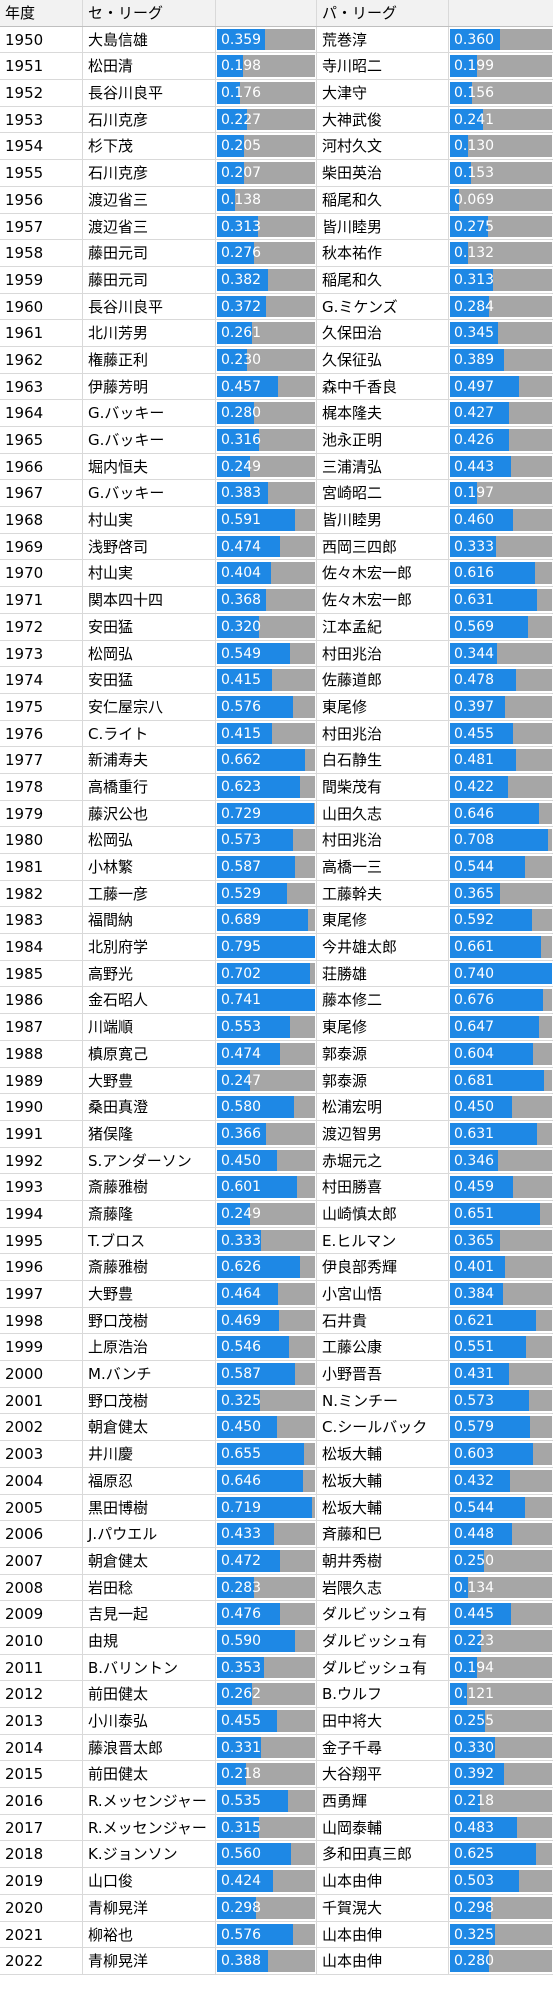 This screenshot has height=2000, width=553. What do you see at coordinates (149, 1801) in the screenshot?
I see `central-pitcher-name: R.メッセンジャー` at bounding box center [149, 1801].